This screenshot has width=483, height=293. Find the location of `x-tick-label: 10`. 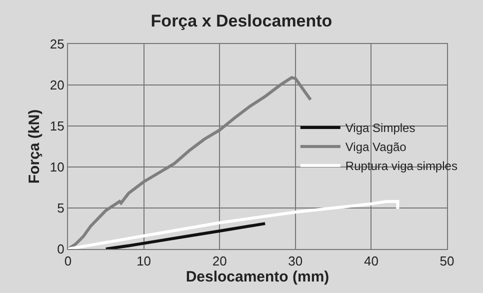

x-tick-label: 10 is located at coordinates (144, 261).